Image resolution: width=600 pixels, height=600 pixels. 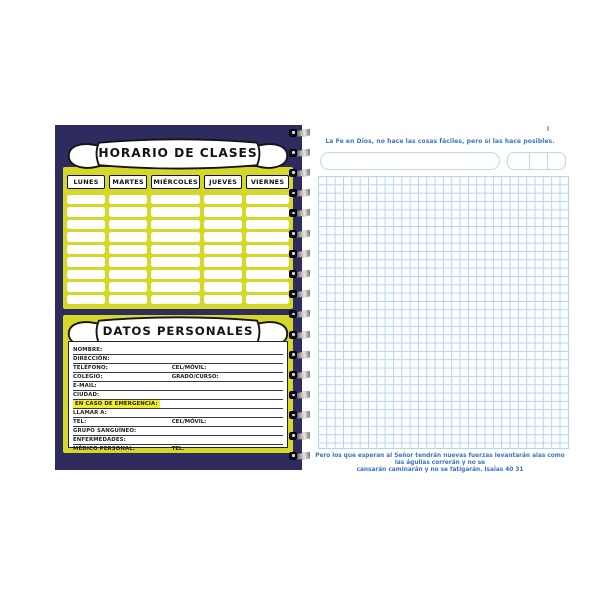 What do you see at coordinates (104, 449) in the screenshot?
I see `field-label: MÉDICO PERSONAL:` at bounding box center [104, 449].